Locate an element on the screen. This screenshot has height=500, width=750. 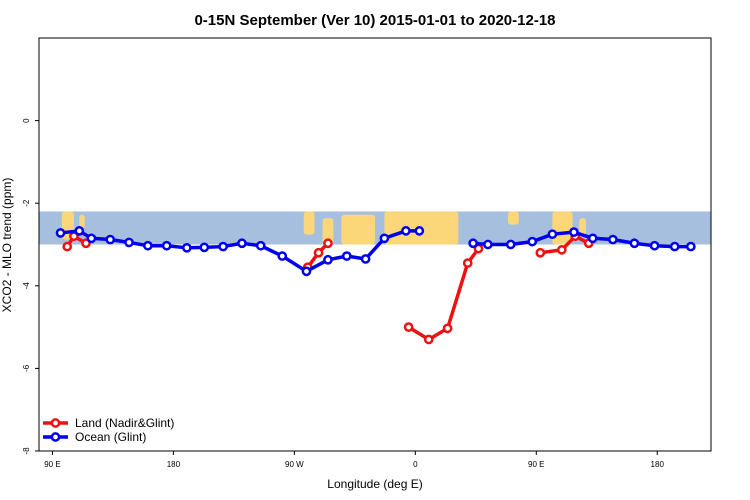
series-line is located at coordinates (565, 244).